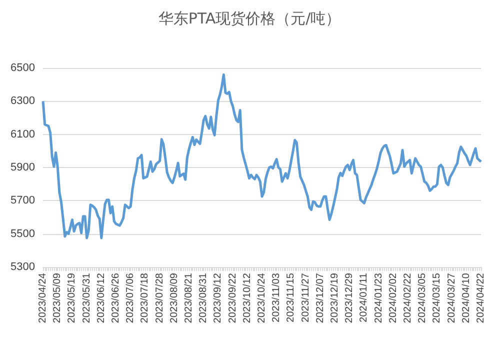 The width and height of the screenshot is (499, 347). I want to click on x-tick-label: 2023/12/07, so click(320, 298).